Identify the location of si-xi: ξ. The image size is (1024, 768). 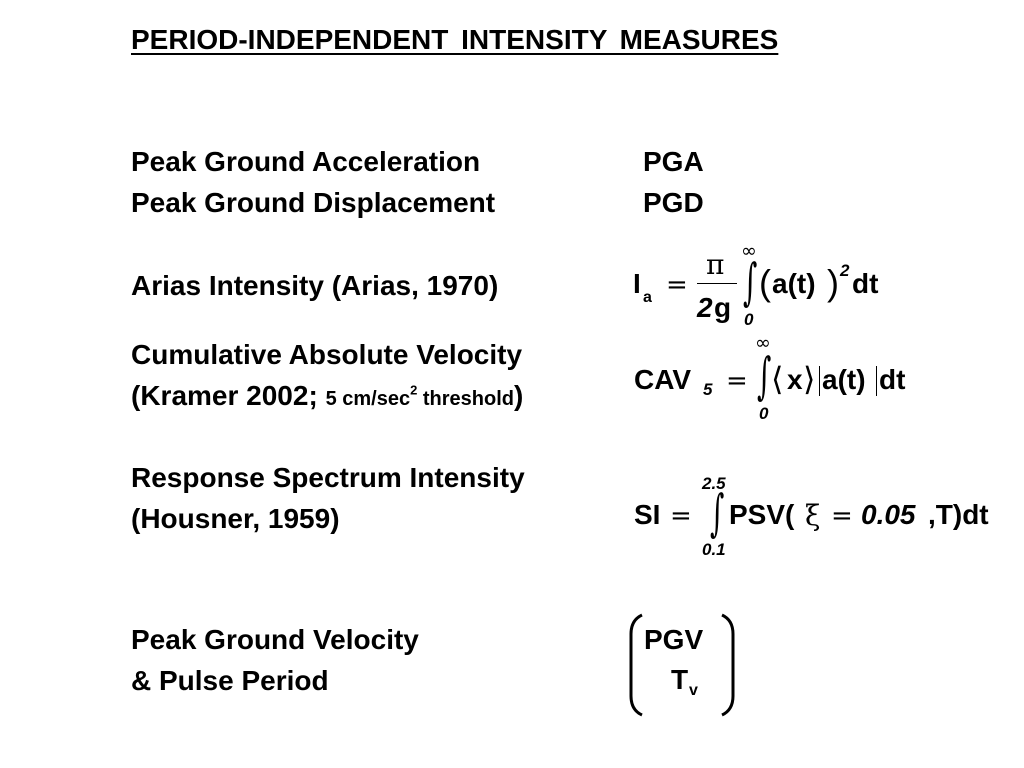
(813, 515).